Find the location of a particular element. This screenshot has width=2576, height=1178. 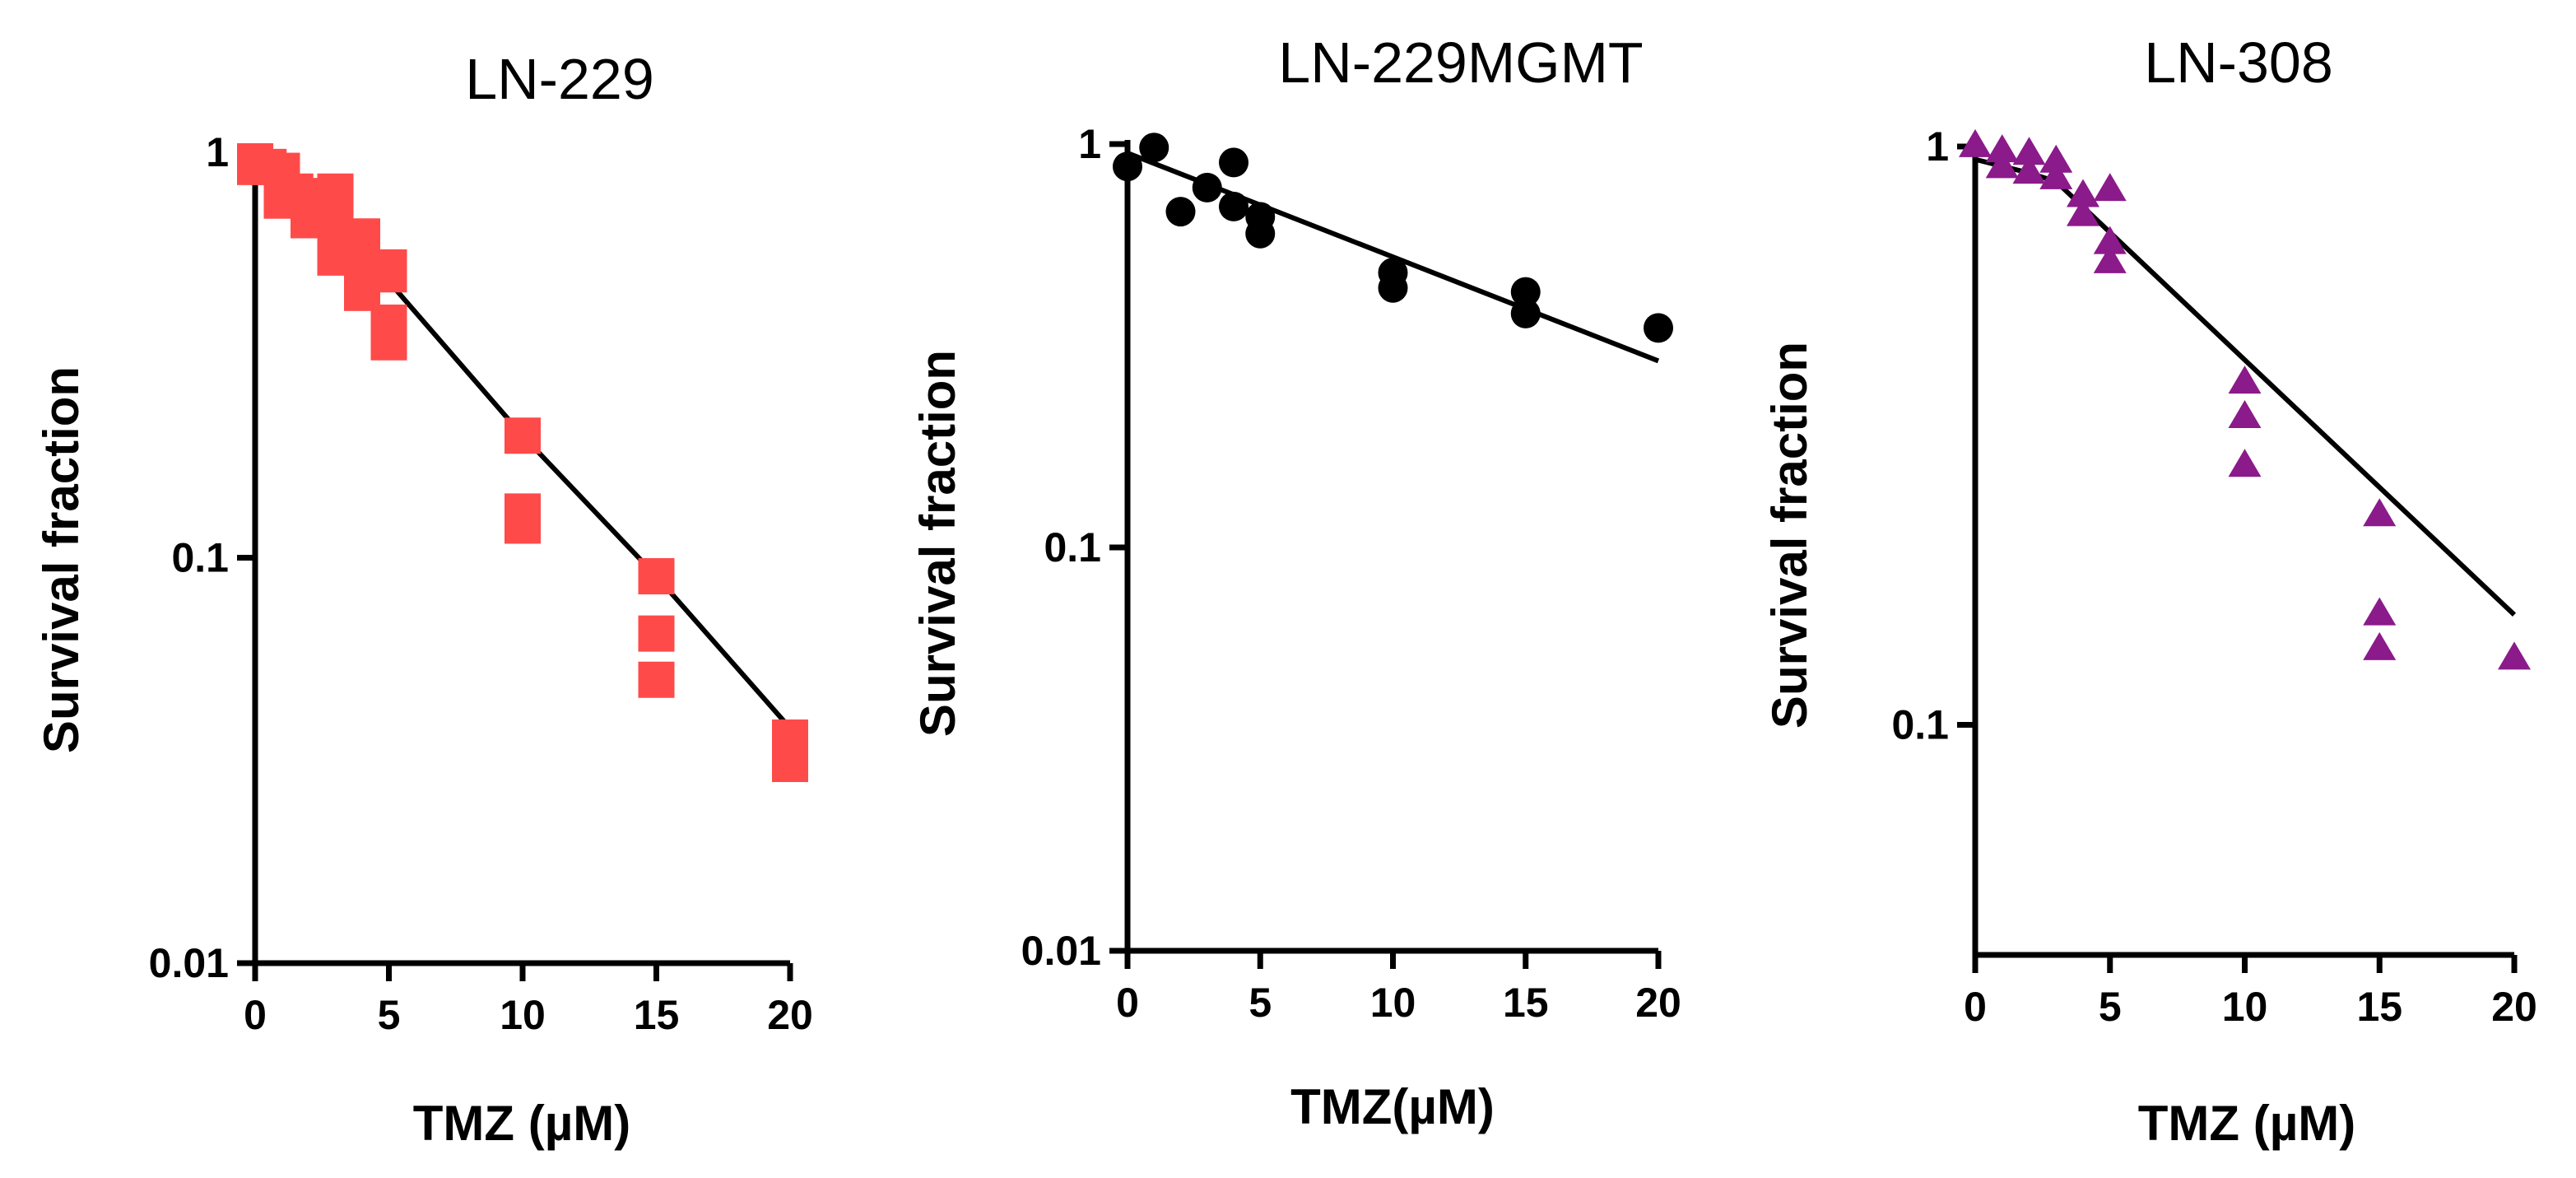

x-axis-label: TMZ(µM) is located at coordinates (1392, 1106).